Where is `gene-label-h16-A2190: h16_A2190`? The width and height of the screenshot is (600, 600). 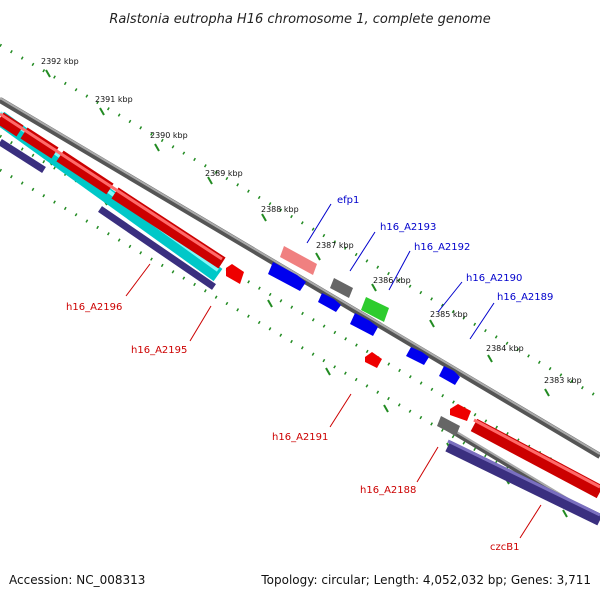 gene-label-h16-A2190: h16_A2190 is located at coordinates (494, 278).